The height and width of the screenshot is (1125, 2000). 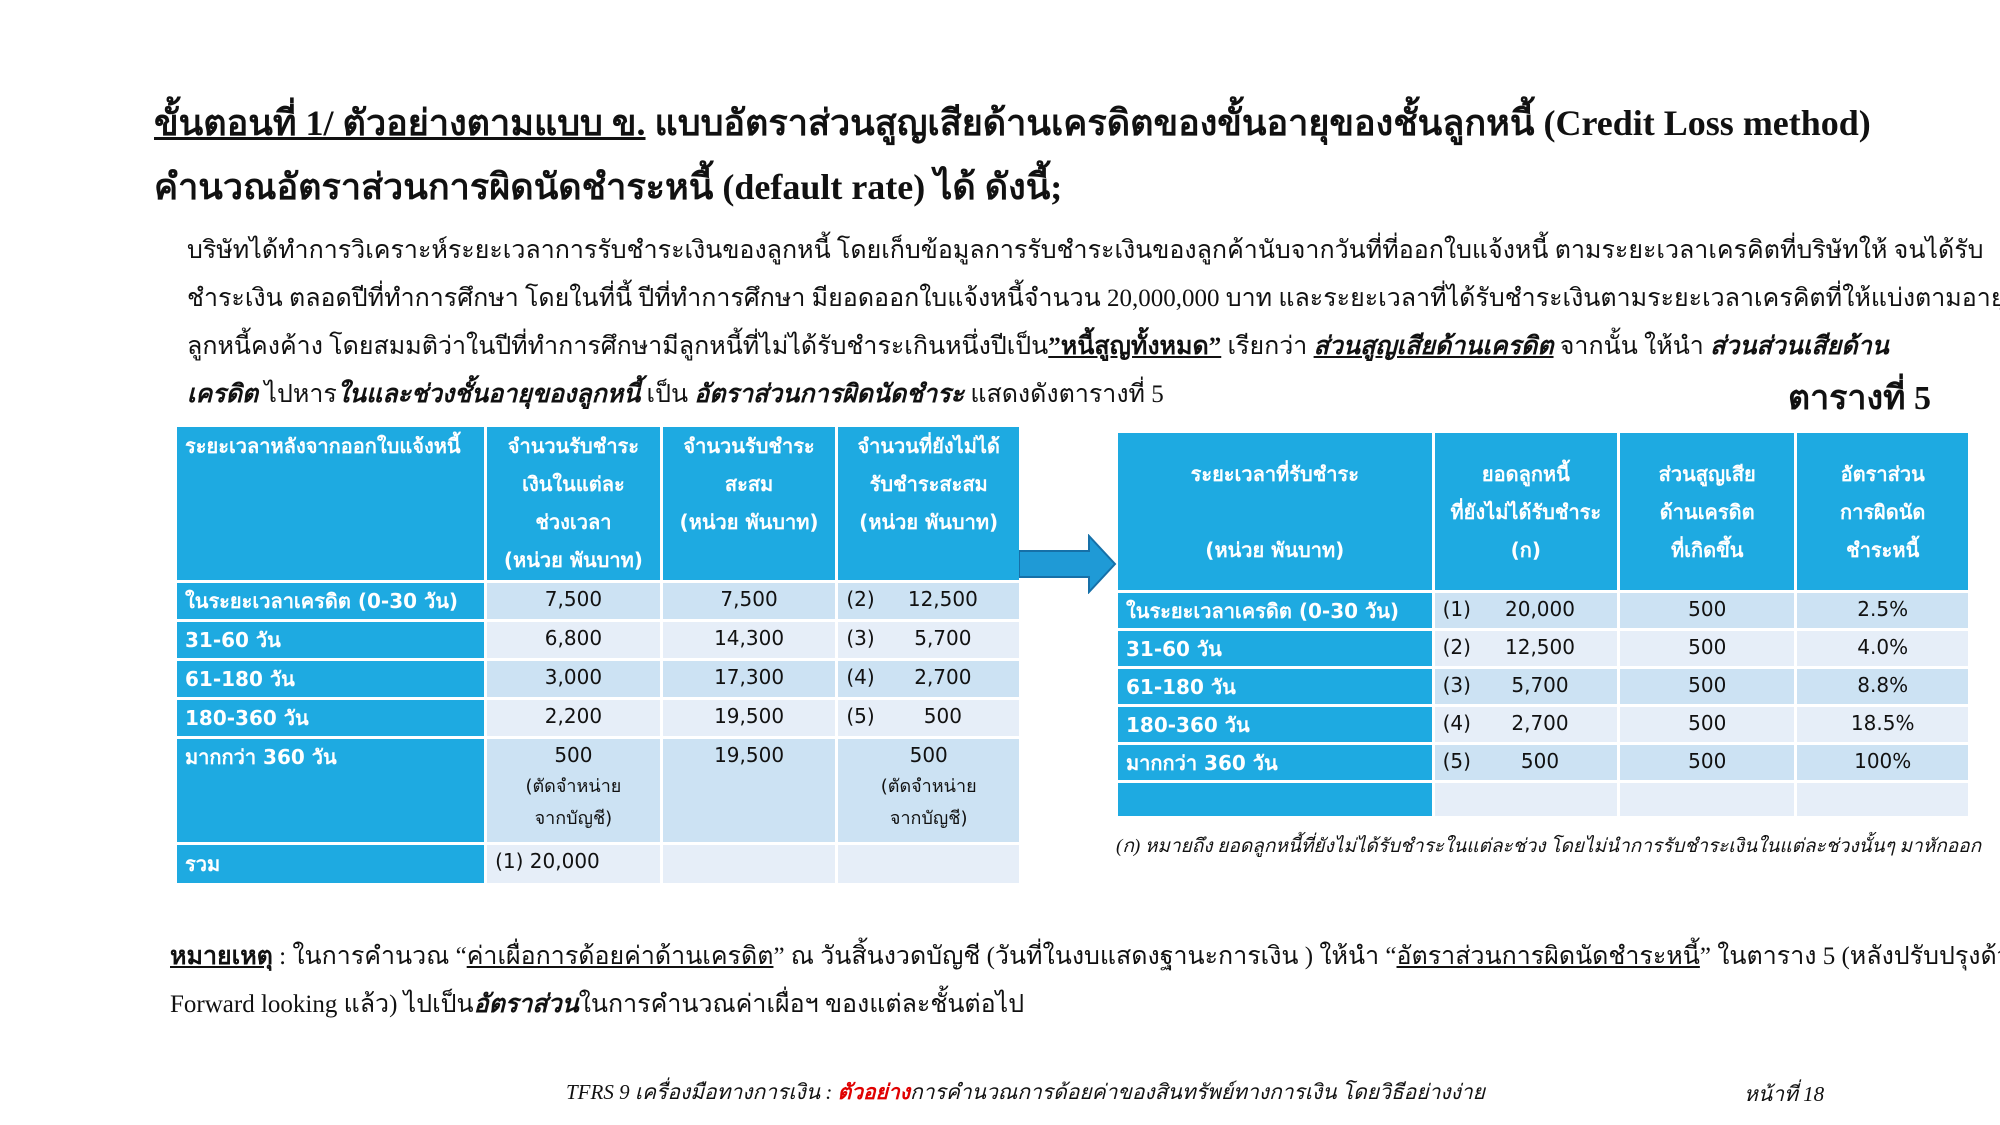 I want to click on table-row: 31-60 วัน (2) 12,500 500 4.0%, so click(x=1543, y=648).